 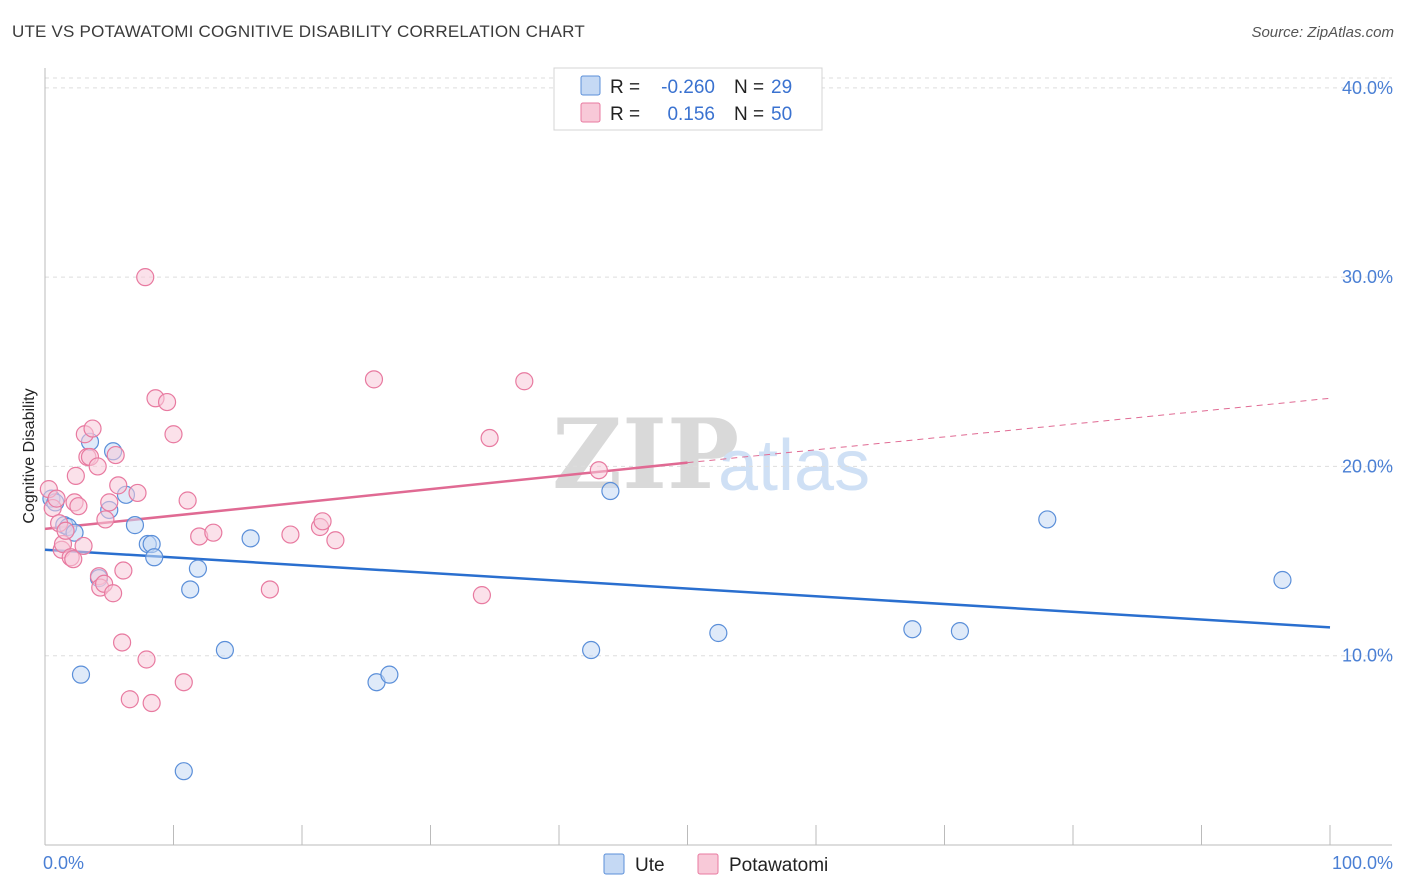 I want to click on source-credit: Source: ZipAtlas.com, so click(x=1322, y=32).